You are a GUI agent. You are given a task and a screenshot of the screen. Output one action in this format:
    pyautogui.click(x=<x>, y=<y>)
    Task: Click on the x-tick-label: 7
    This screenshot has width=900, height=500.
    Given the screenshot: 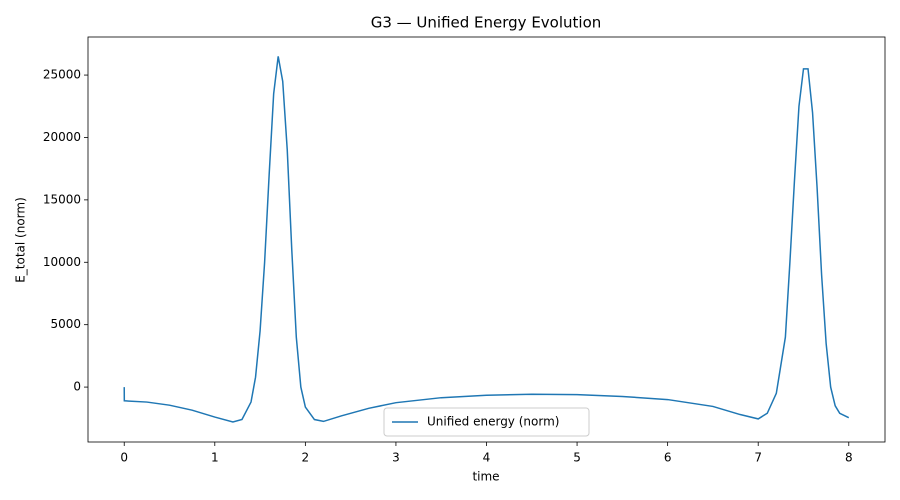 What is the action you would take?
    pyautogui.click(x=758, y=458)
    